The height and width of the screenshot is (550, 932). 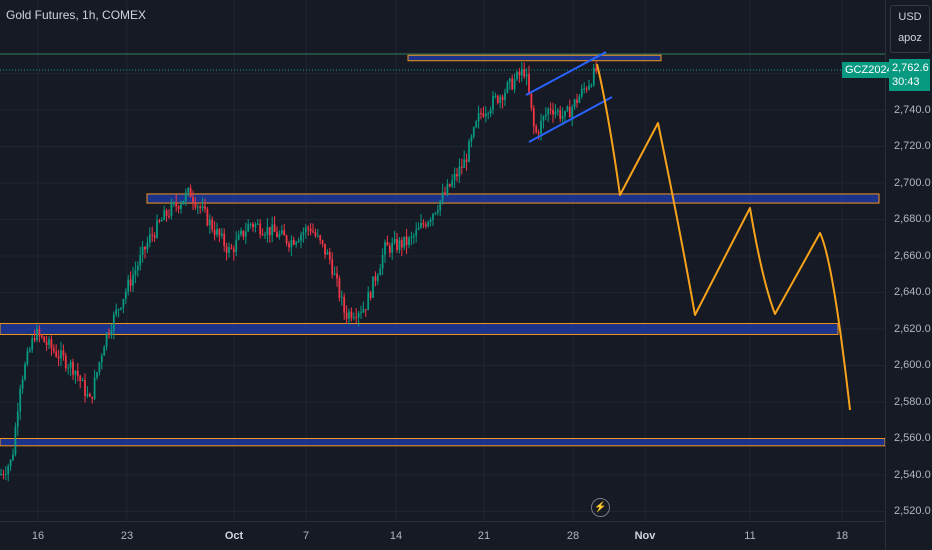 What do you see at coordinates (912, 146) in the screenshot?
I see `price-axis-label: 2,720.0` at bounding box center [912, 146].